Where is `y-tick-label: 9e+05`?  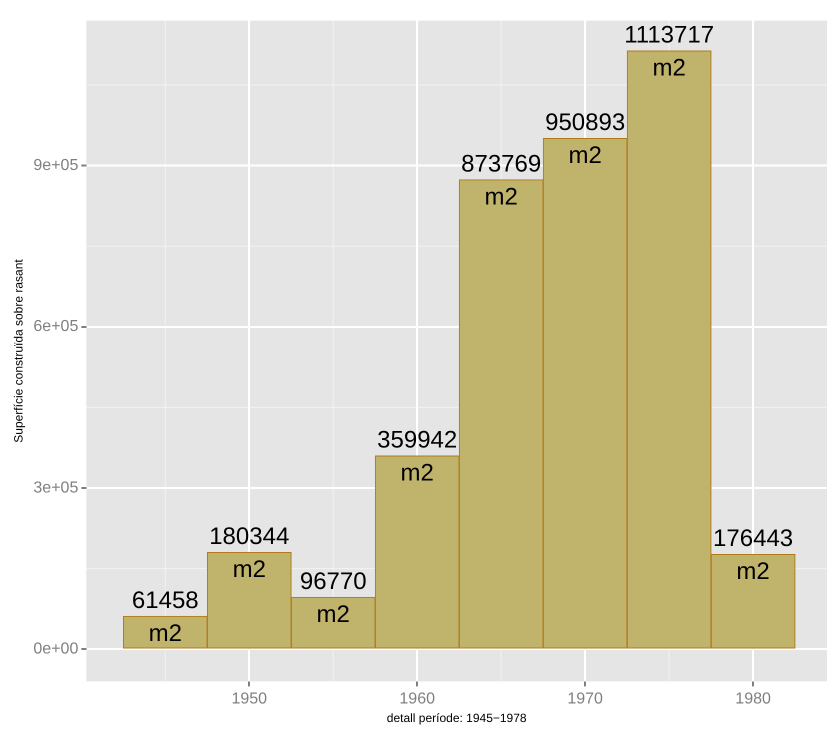 y-tick-label: 9e+05 is located at coordinates (55, 165).